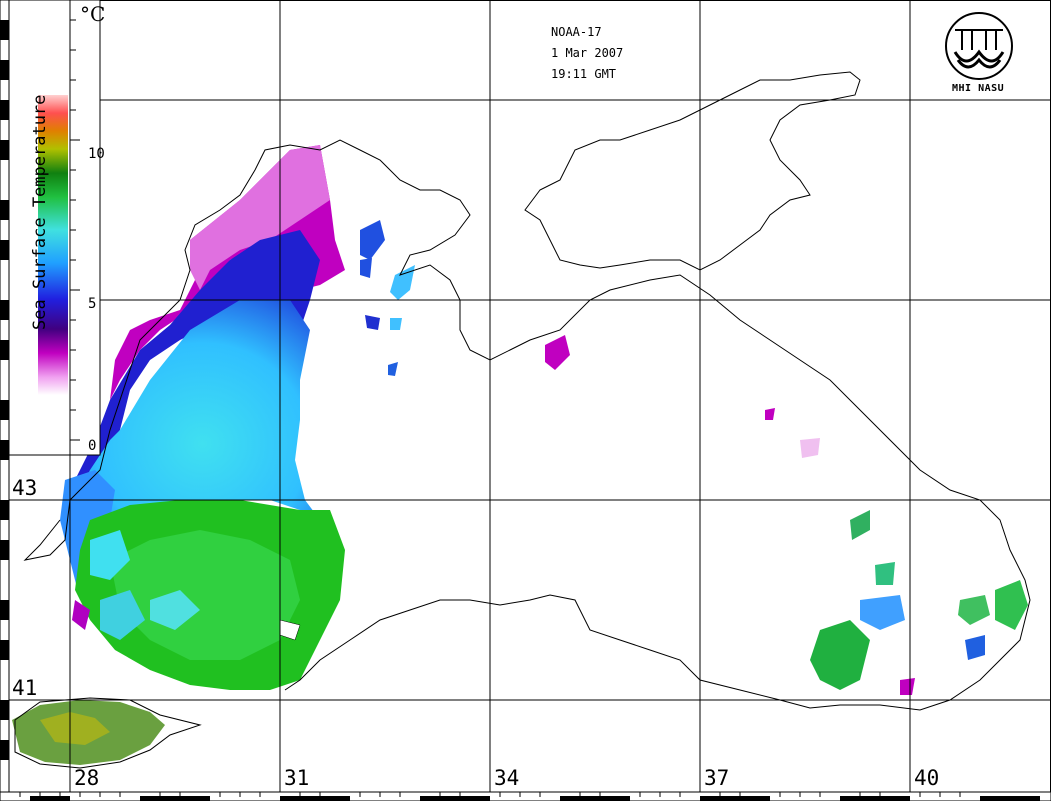  I want to click on colorbar-unit: °C, so click(93, 14).